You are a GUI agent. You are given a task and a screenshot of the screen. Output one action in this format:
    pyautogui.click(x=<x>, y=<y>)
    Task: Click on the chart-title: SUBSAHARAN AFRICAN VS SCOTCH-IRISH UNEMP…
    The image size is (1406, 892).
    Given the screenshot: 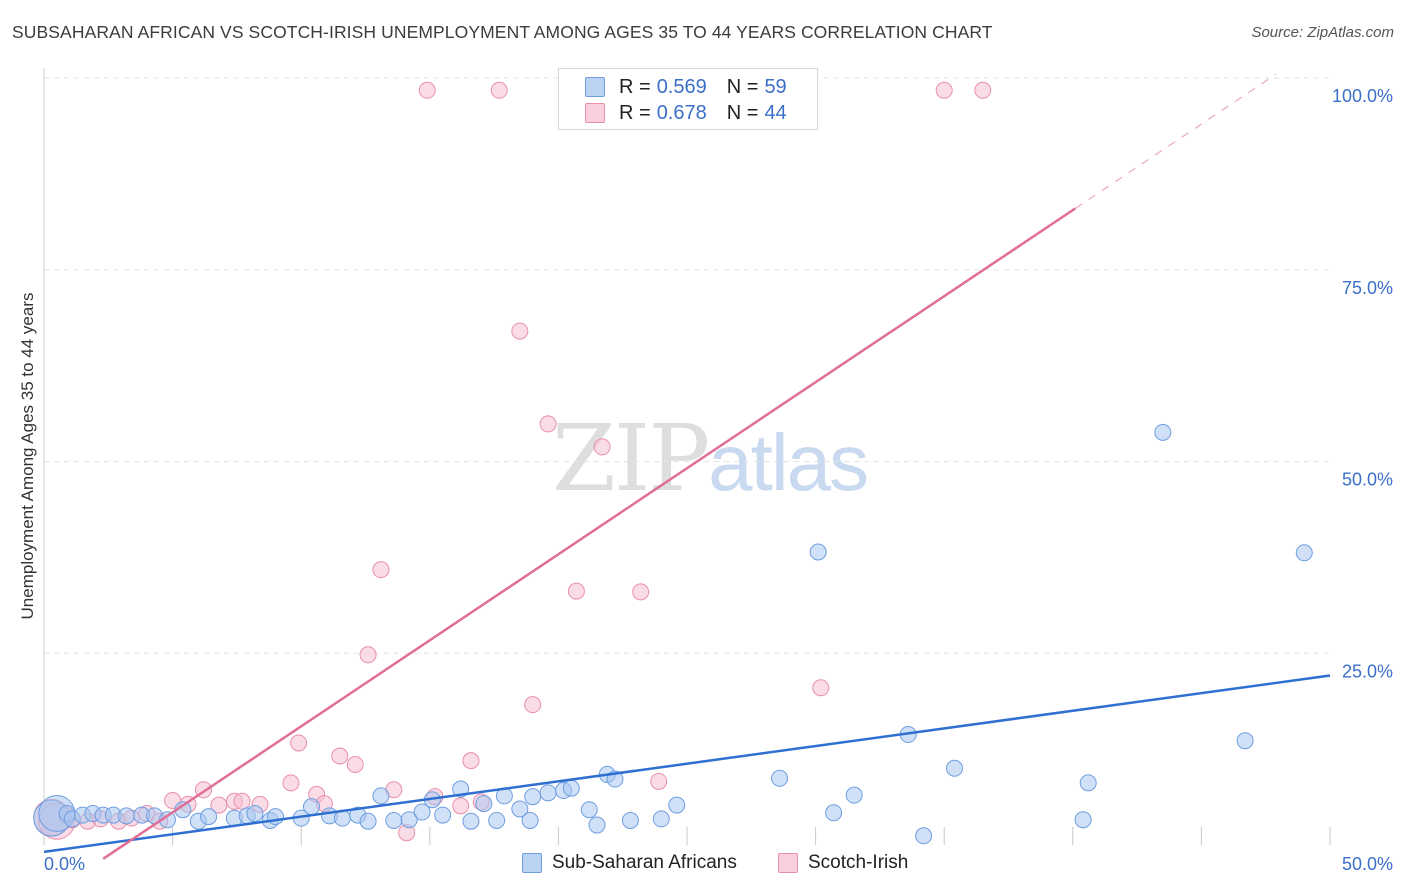 What is the action you would take?
    pyautogui.click(x=502, y=32)
    